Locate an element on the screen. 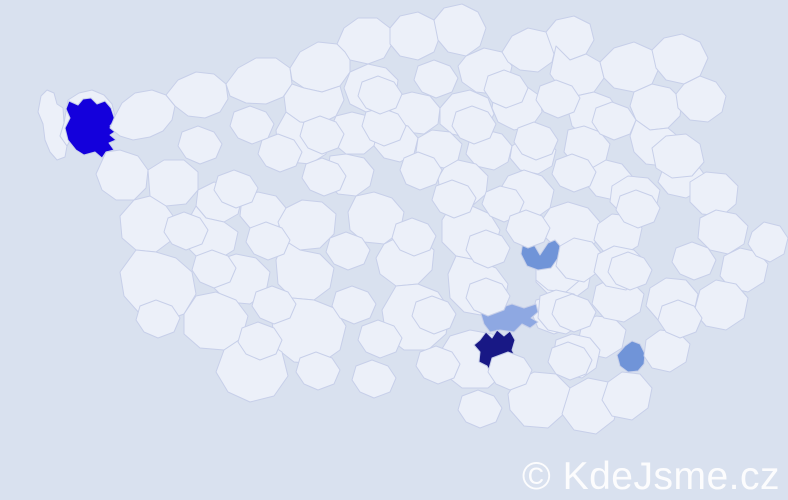 The height and width of the screenshot is (500, 788). district-interior-s is located at coordinates (280, 153).